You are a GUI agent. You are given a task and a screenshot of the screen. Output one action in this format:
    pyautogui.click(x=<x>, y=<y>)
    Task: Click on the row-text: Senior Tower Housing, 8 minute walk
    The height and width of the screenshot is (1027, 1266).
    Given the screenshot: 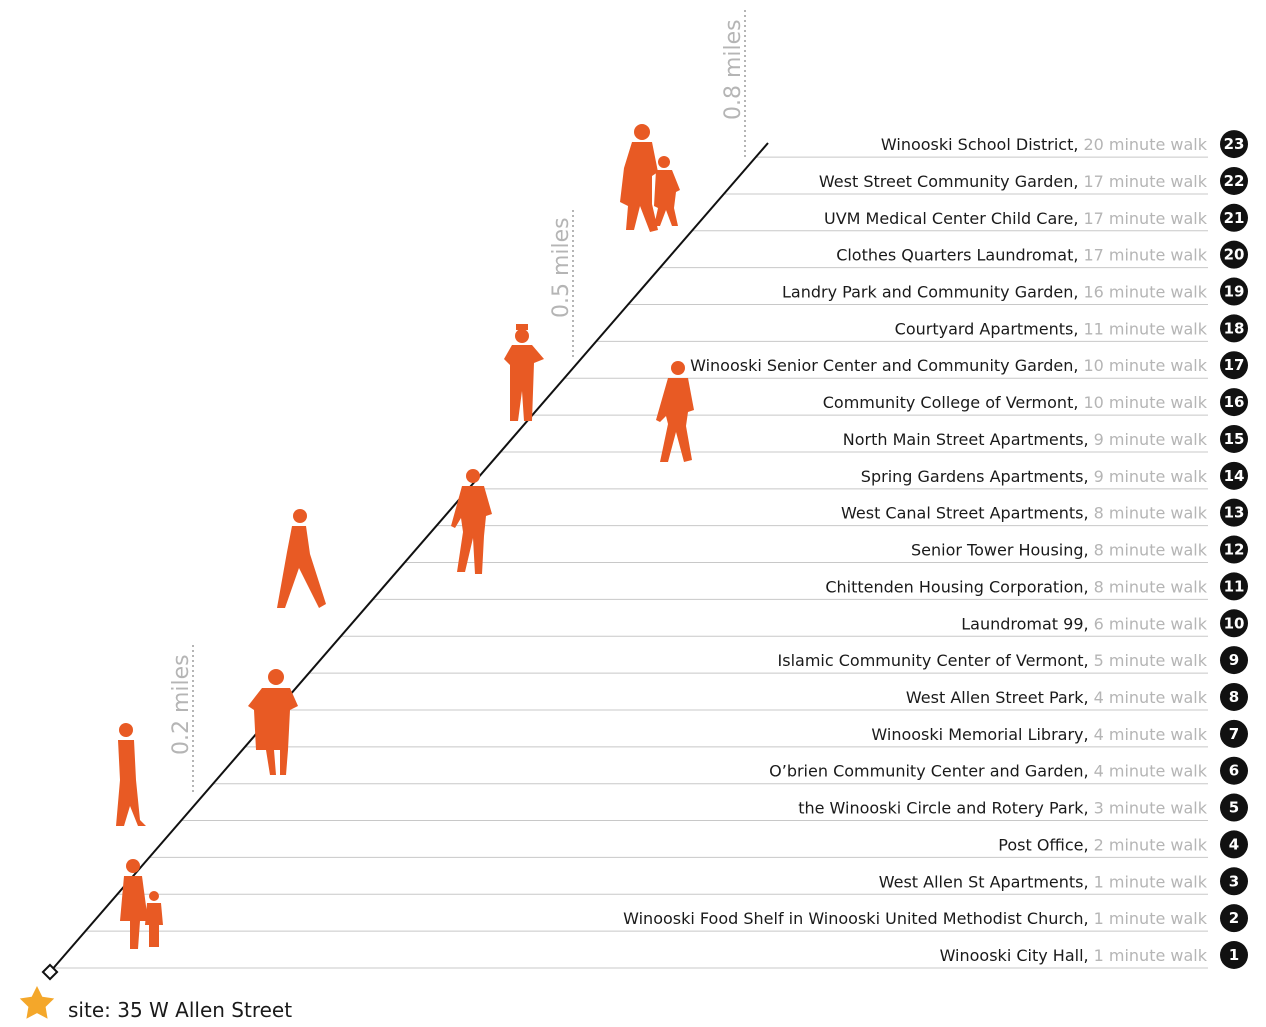 What is the action you would take?
    pyautogui.click(x=1059, y=550)
    